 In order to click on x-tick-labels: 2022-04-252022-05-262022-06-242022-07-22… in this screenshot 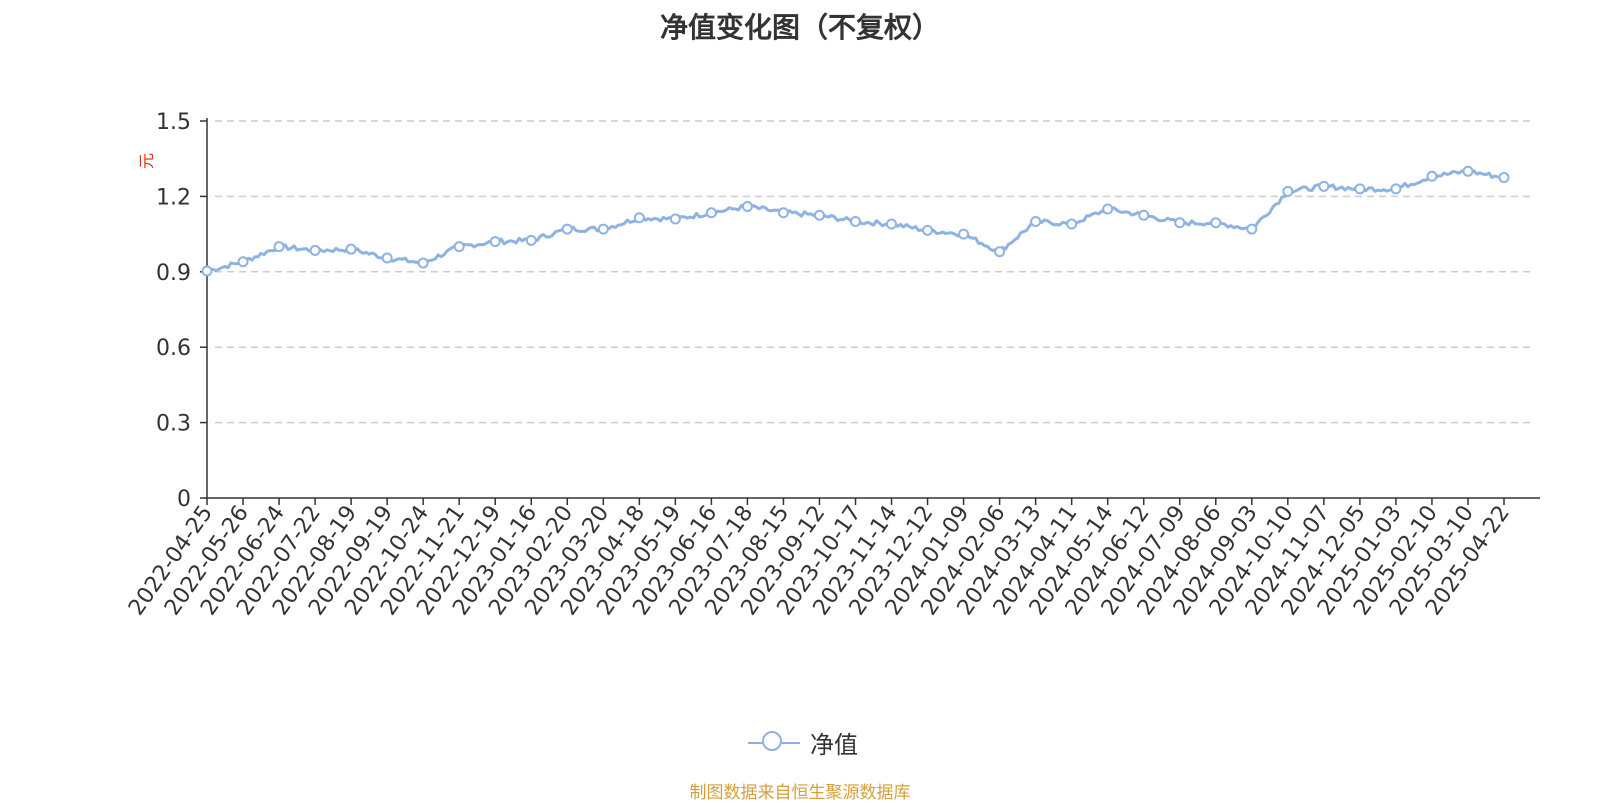, I will do `click(819, 560)`.